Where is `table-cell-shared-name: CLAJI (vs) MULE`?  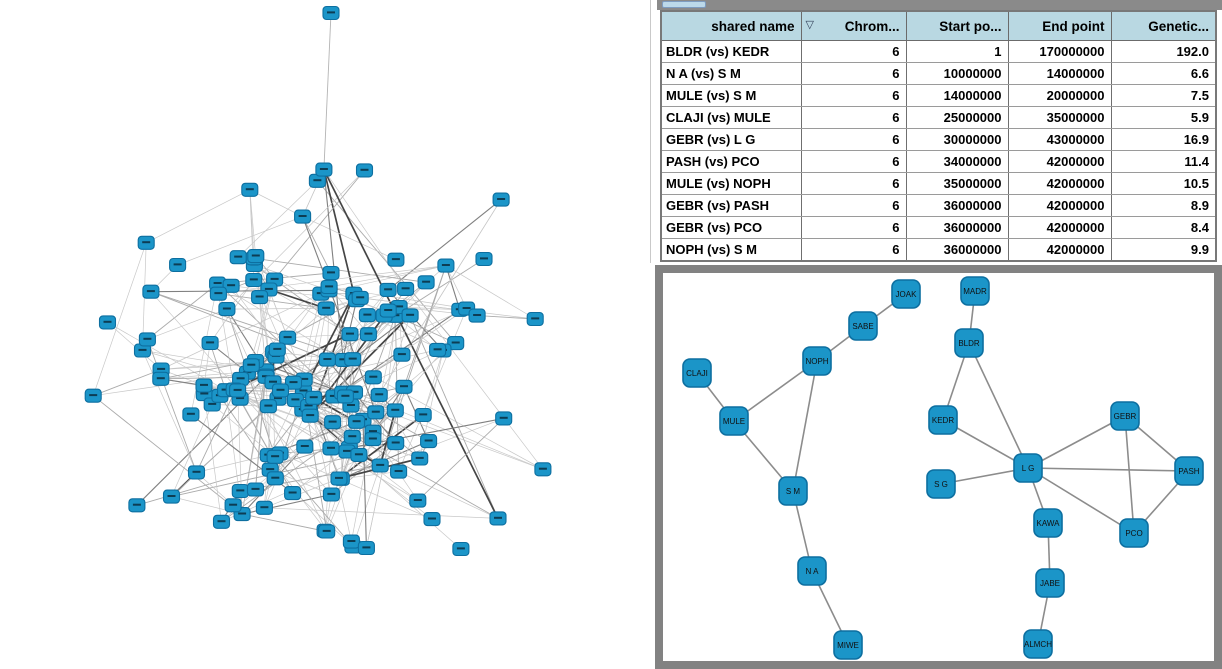 table-cell-shared-name: CLAJI (vs) MULE is located at coordinates (731, 117).